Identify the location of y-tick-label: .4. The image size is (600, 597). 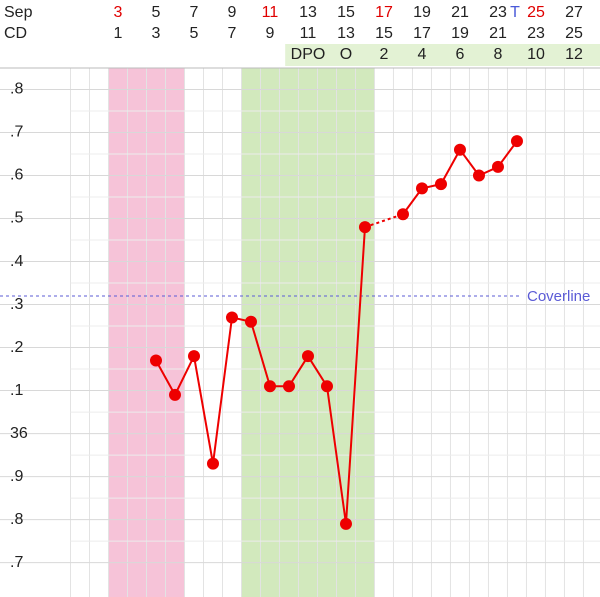
(16, 261).